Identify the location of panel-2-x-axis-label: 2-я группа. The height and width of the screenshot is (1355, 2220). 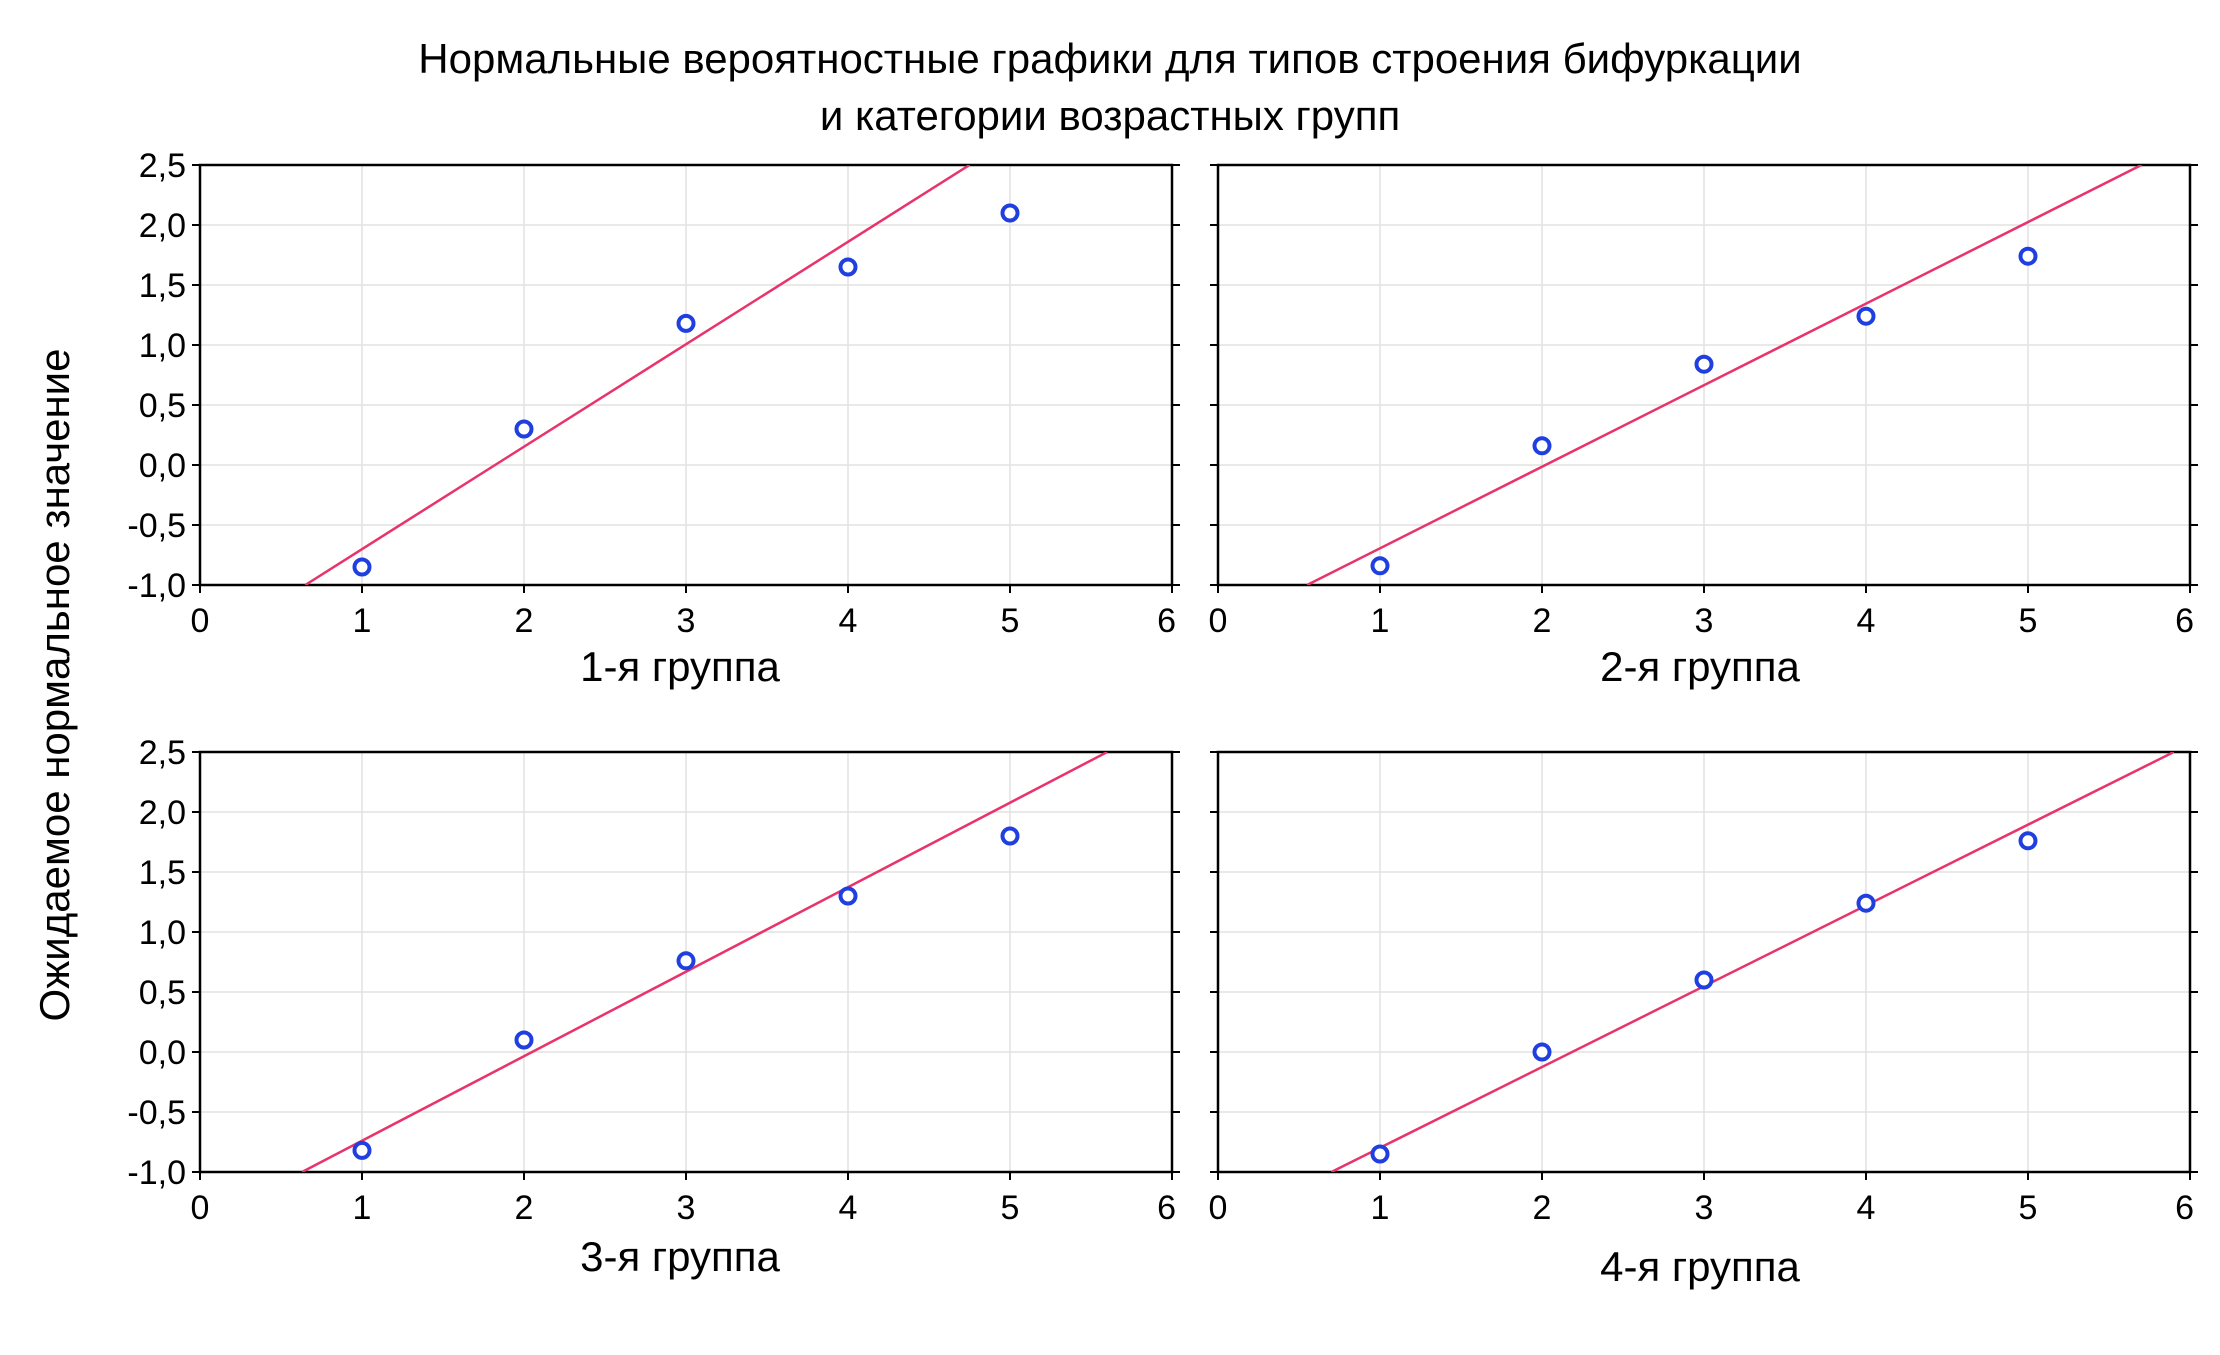
(1700, 666).